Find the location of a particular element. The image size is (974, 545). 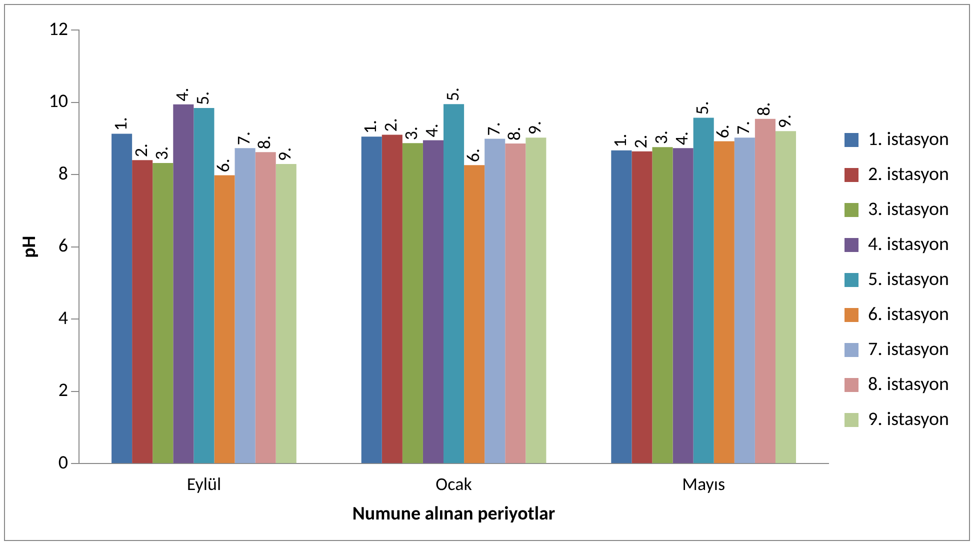

x-tick-label: Eylül is located at coordinates (204, 483).